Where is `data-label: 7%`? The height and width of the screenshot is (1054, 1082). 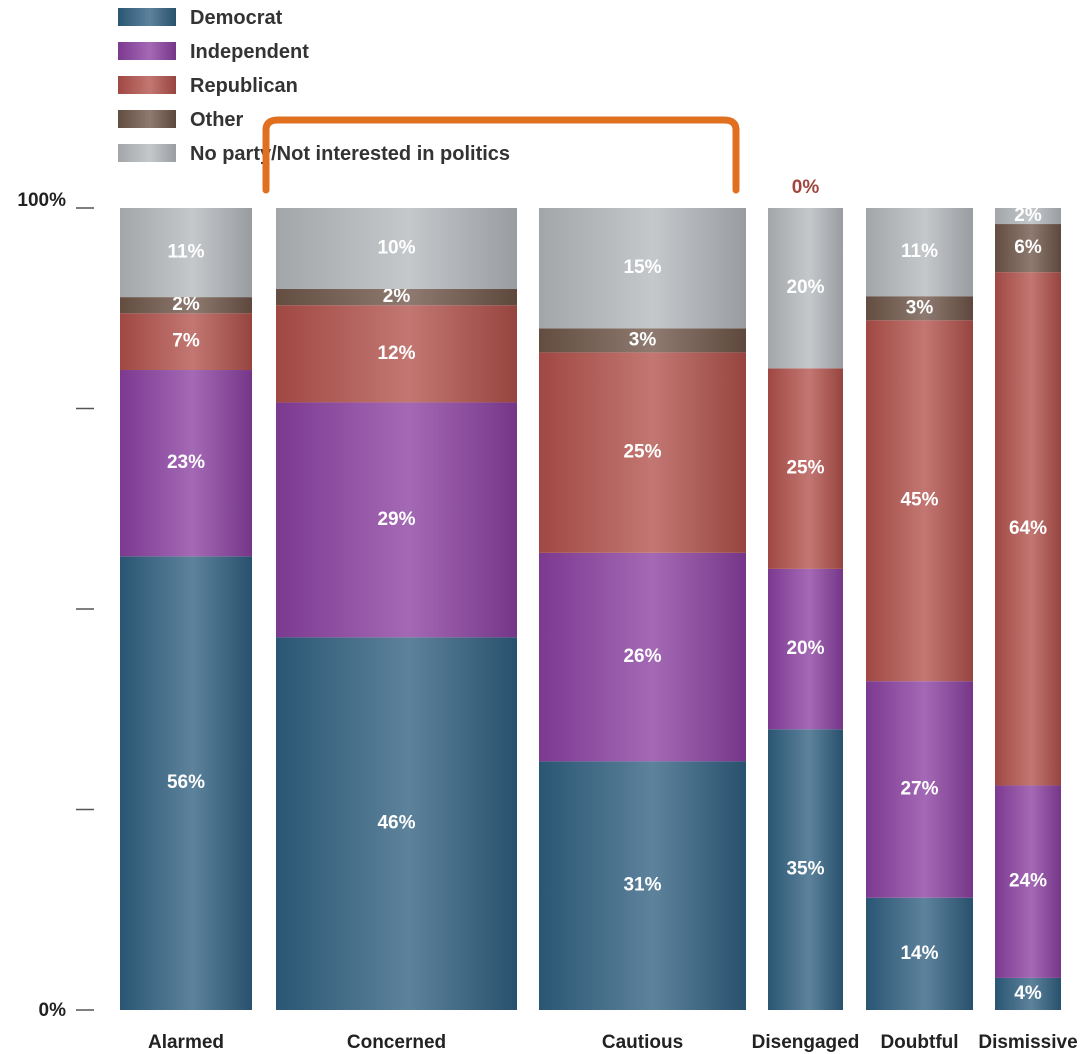 data-label: 7% is located at coordinates (186, 341).